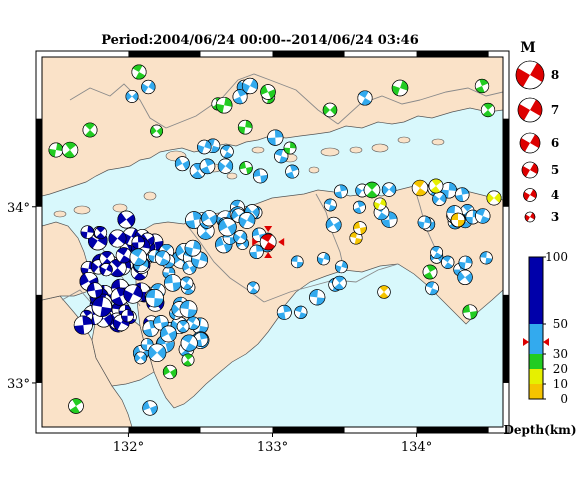  What do you see at coordinates (556, 257) in the screenshot?
I see `depth-tick-label: 100` at bounding box center [556, 257].